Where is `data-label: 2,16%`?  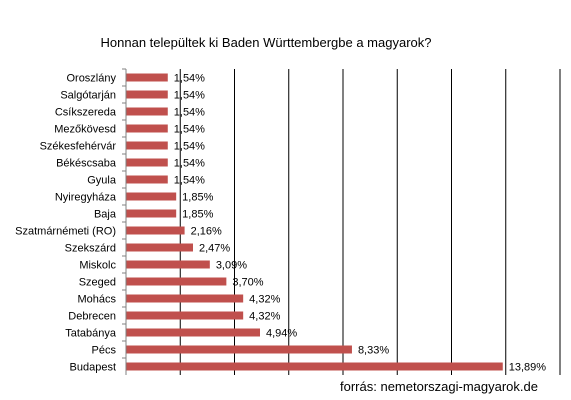
data-label: 2,16% is located at coordinates (206, 232).